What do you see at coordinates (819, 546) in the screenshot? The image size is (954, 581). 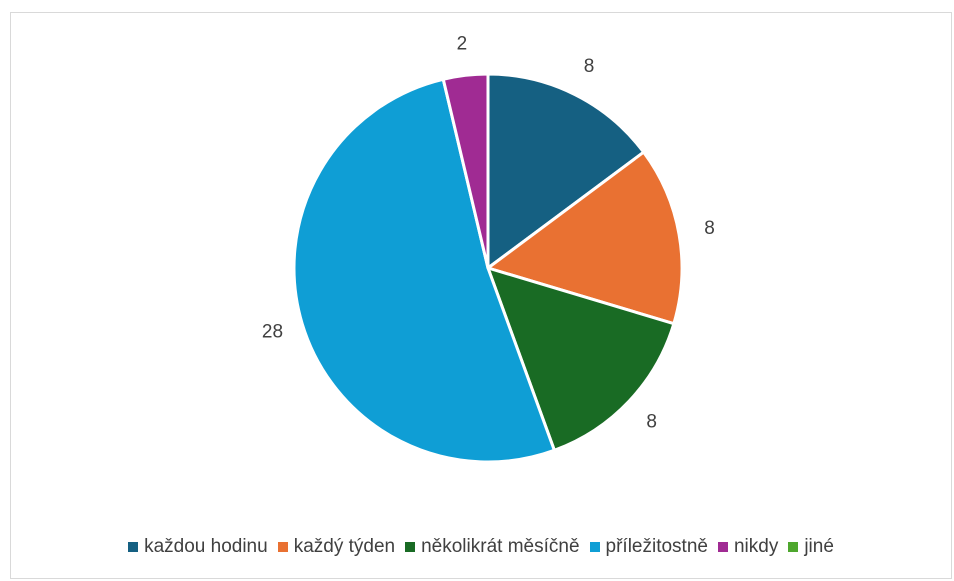 I see `legend-label: jiné` at bounding box center [819, 546].